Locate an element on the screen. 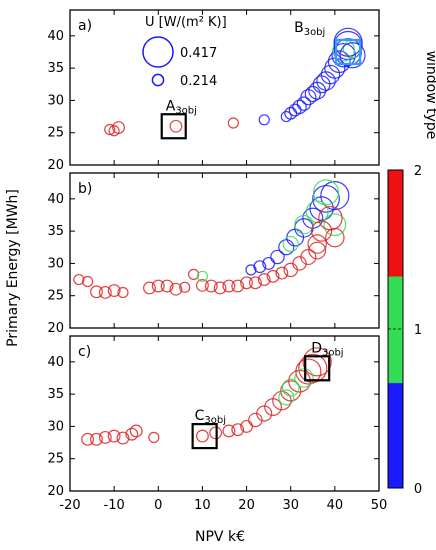  colorbar-tick-label: 2 is located at coordinates (418, 171).